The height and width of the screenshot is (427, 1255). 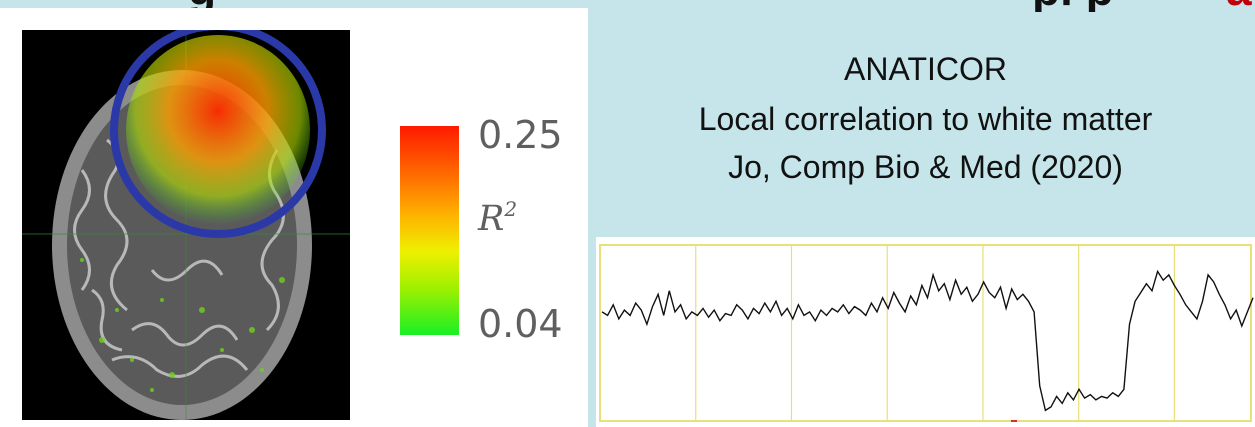 I want to click on title-fragment-right: pl p, so click(x=1073, y=6).